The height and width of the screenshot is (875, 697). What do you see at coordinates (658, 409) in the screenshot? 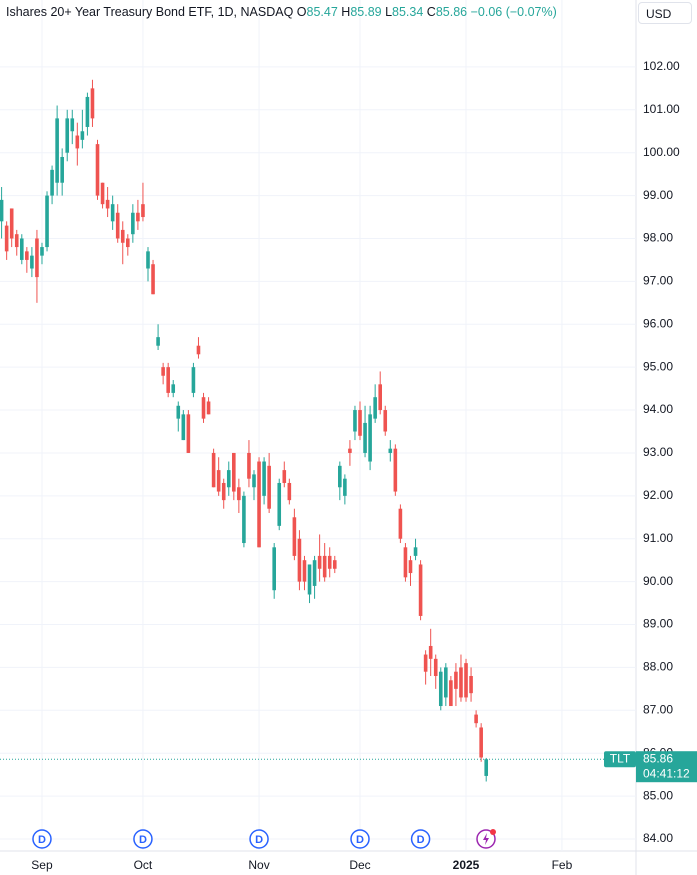
I see `y-tick-label: 94.00` at bounding box center [658, 409].